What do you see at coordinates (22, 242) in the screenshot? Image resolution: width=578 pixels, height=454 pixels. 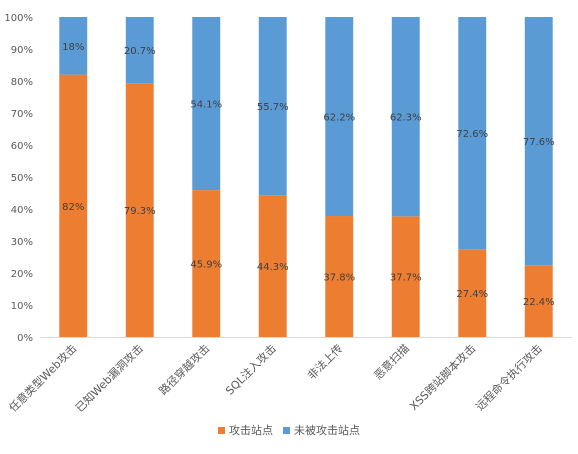 I see `y-tick-label: 30%` at bounding box center [22, 242].